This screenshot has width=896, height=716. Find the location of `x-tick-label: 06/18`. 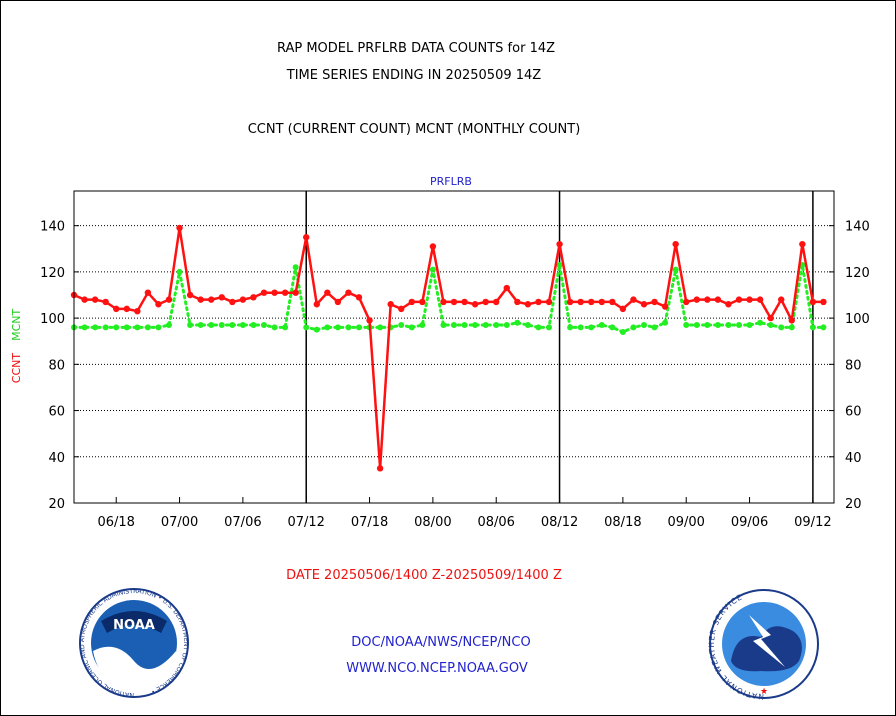

x-tick-label: 06/18 is located at coordinates (115, 522).